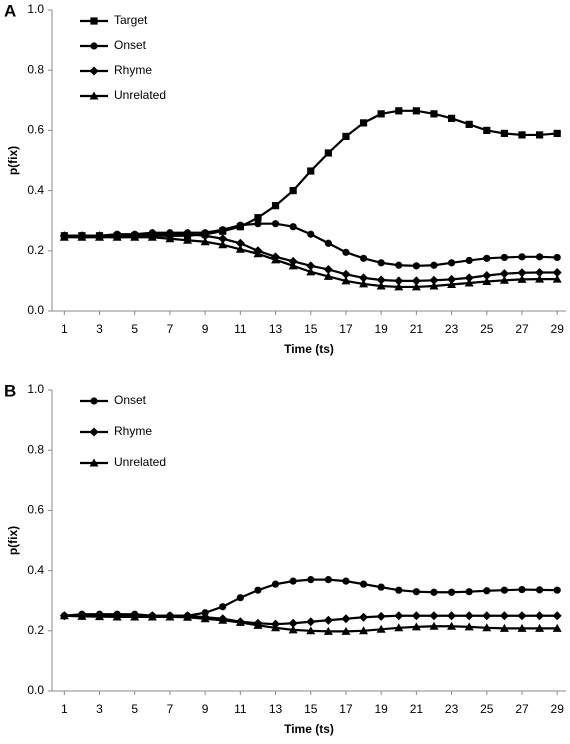 This screenshot has width=570, height=744. I want to click on x-tick-label: 7, so click(170, 329).